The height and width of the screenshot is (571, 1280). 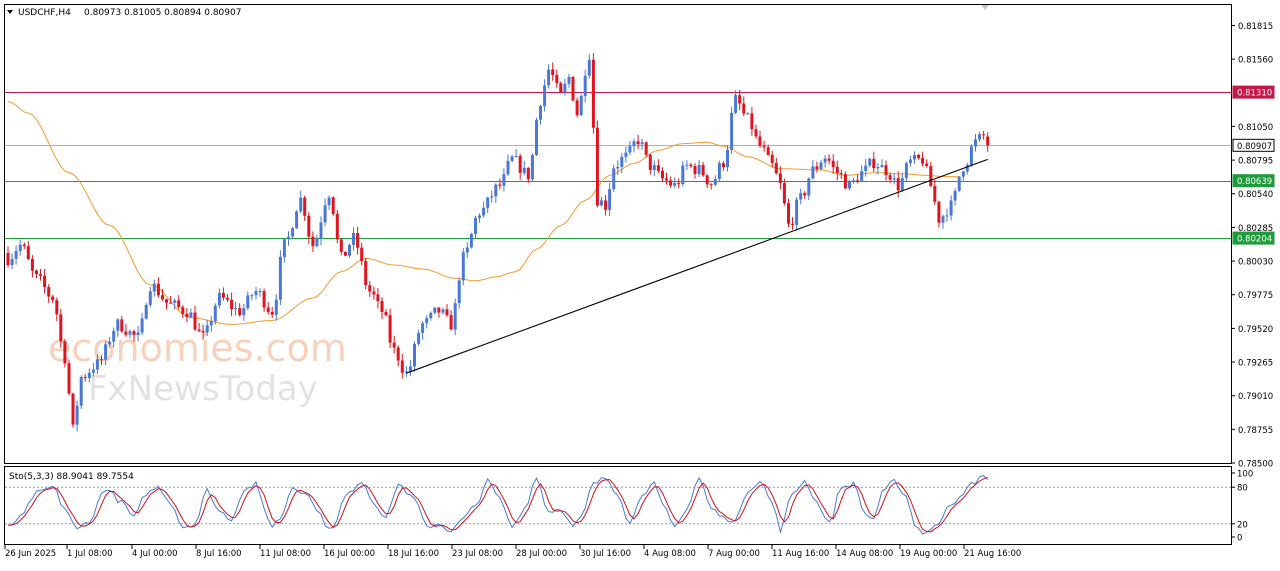 I want to click on price-tag-0.80907, so click(x=1253, y=145).